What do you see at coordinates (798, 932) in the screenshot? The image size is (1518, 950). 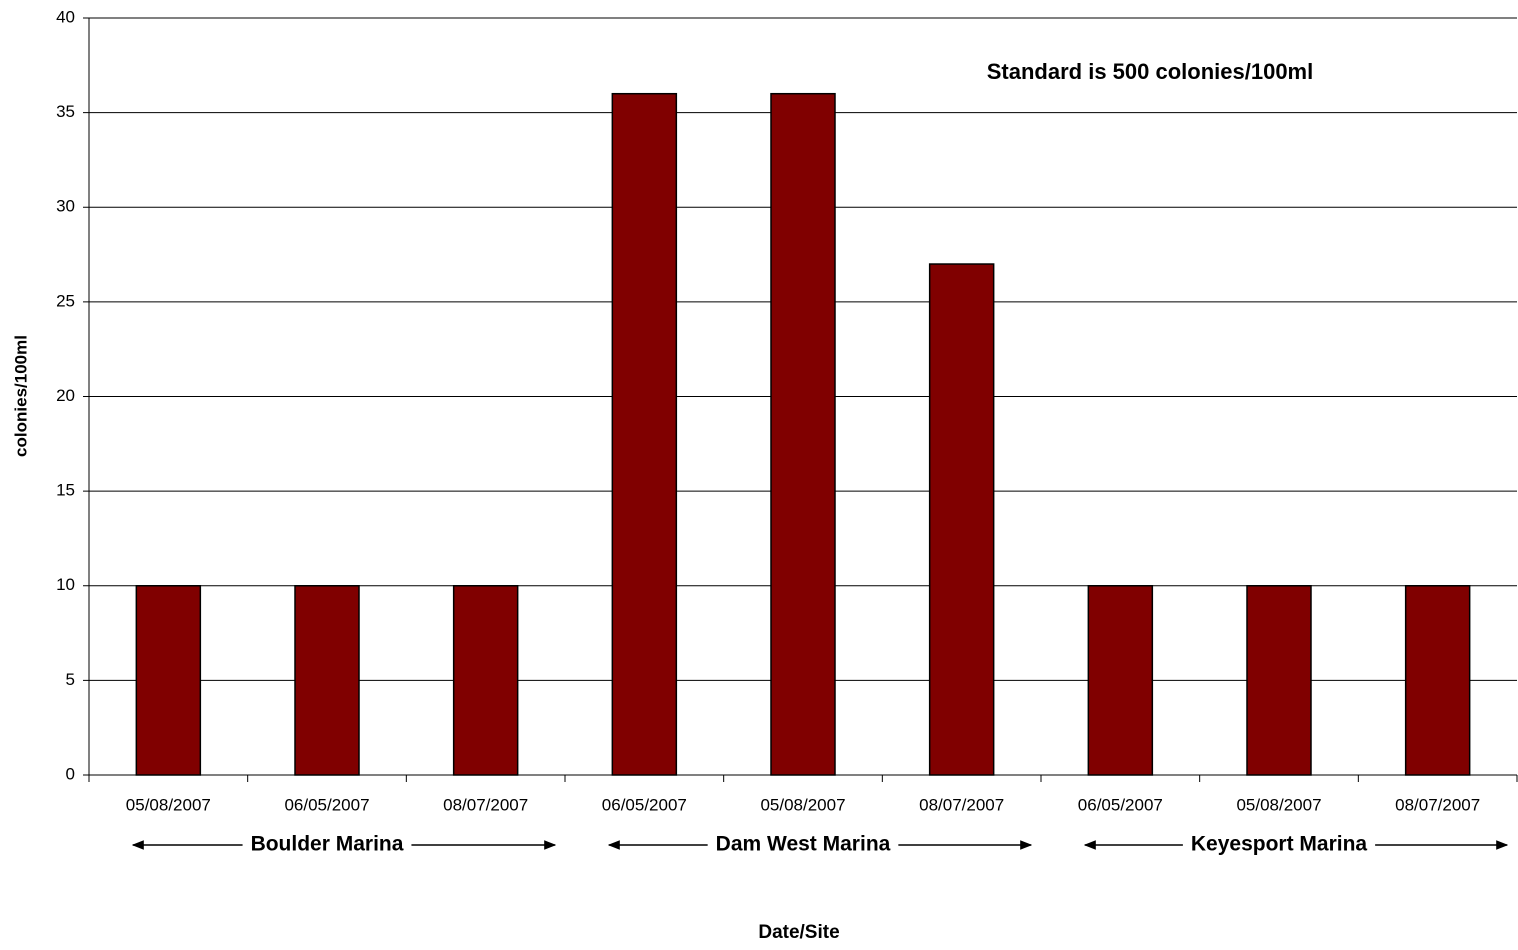 I see `x-axis-label: Date/Site` at bounding box center [798, 932].